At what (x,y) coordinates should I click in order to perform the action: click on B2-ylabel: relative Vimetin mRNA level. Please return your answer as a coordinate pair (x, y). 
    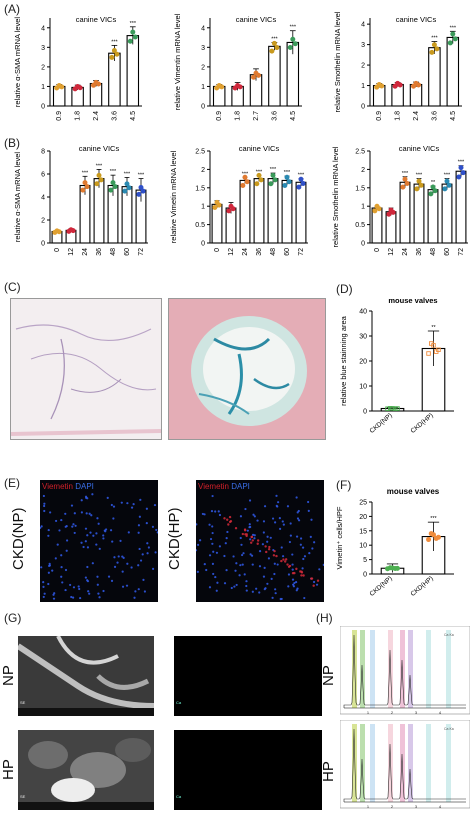
    Looking at the image, I should click on (173, 196).